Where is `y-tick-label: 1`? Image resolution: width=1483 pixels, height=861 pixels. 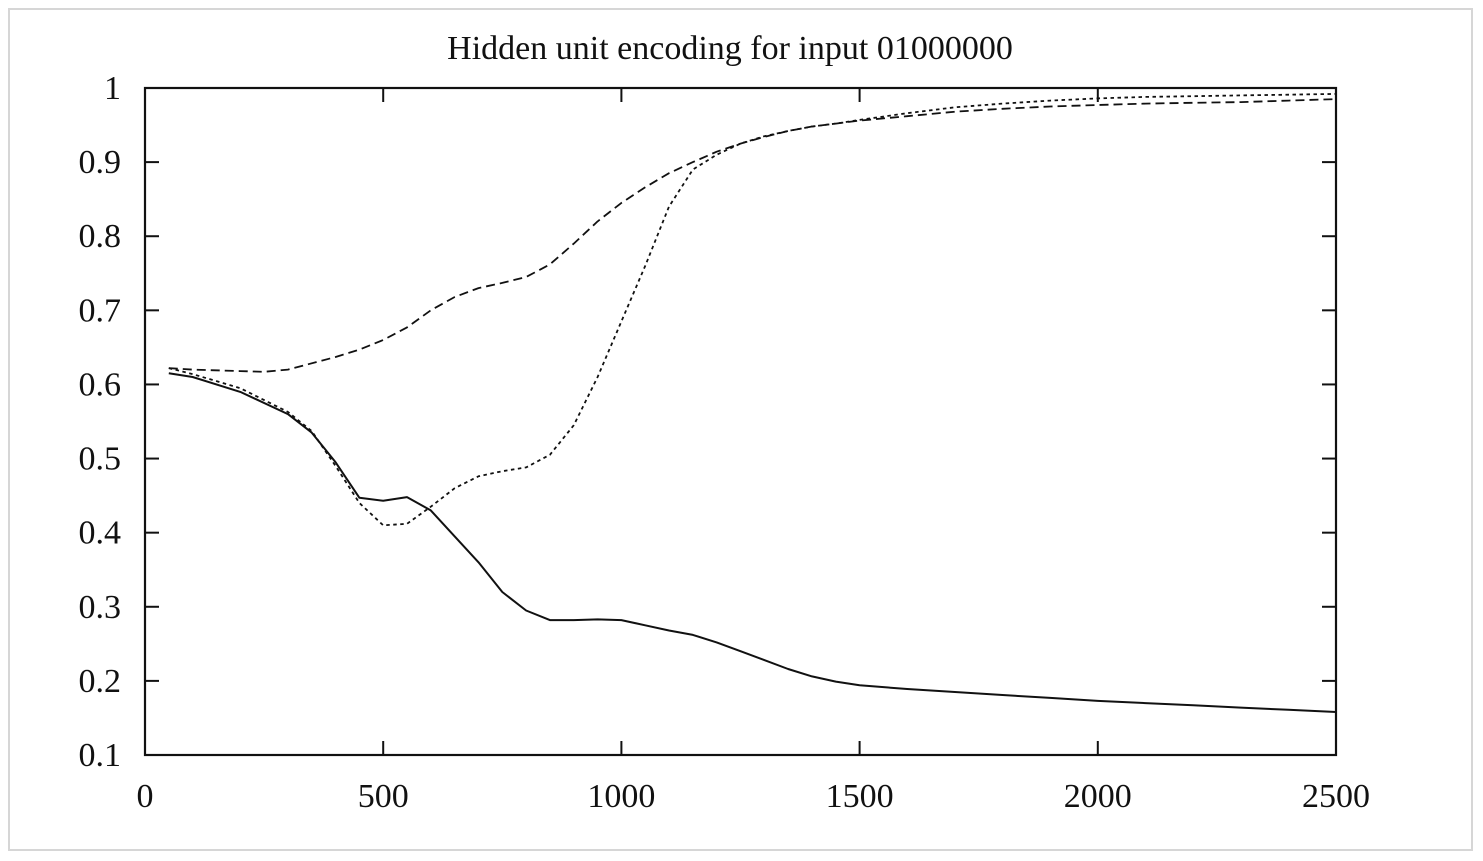 y-tick-label: 1 is located at coordinates (112, 88).